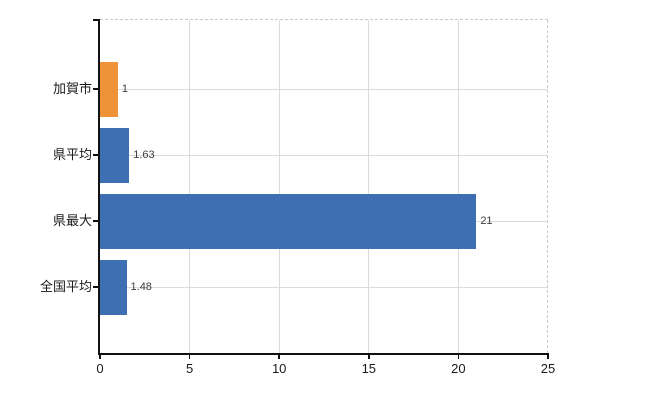 Image resolution: width=650 pixels, height=400 pixels. What do you see at coordinates (72, 154) in the screenshot?
I see `category-label: 県平均` at bounding box center [72, 154].